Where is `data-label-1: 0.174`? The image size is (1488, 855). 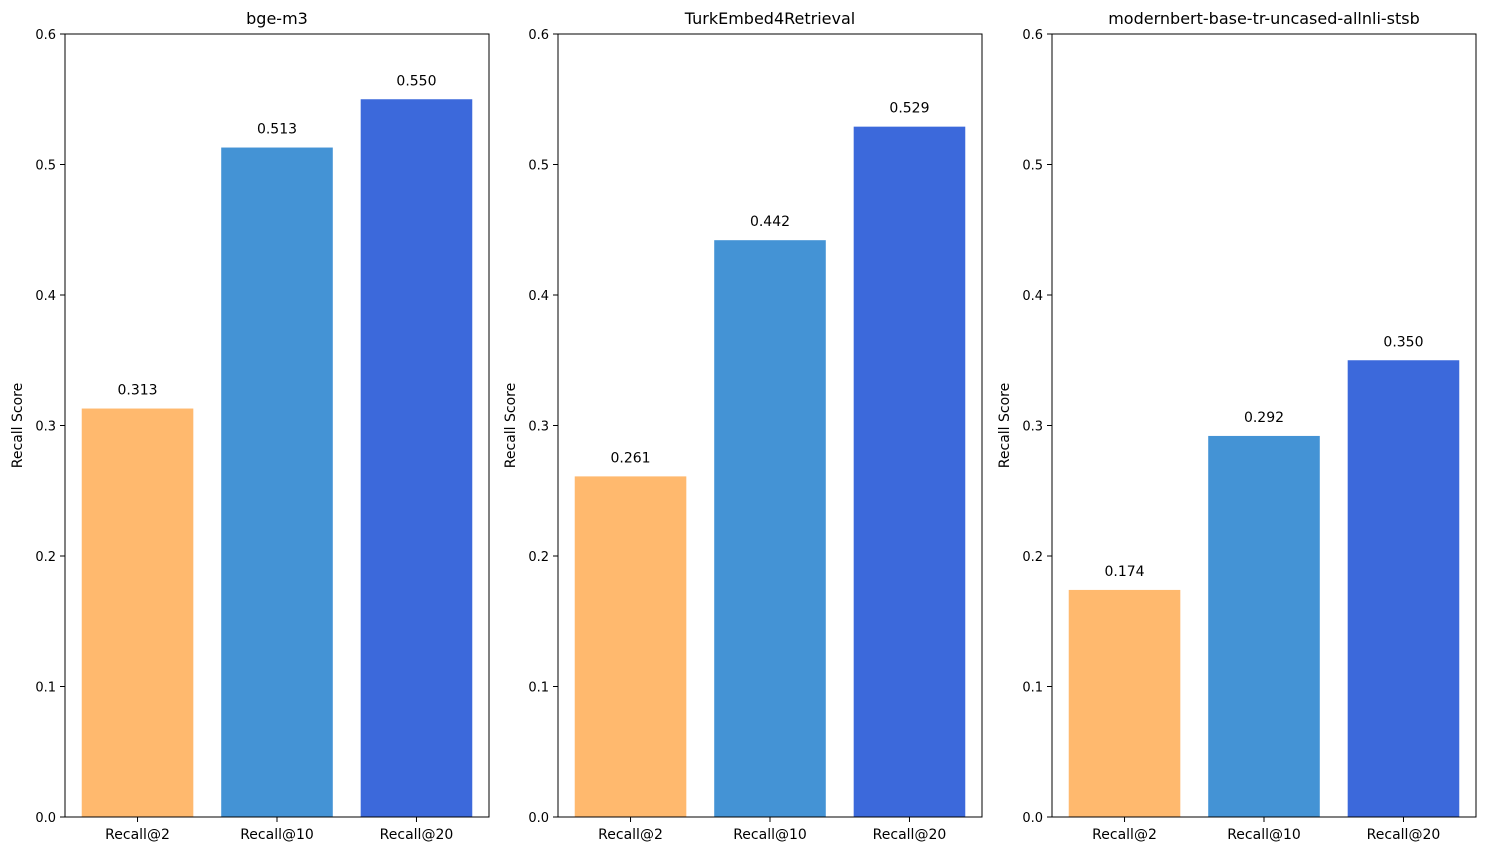
data-label-1: 0.174 is located at coordinates (1124, 572).